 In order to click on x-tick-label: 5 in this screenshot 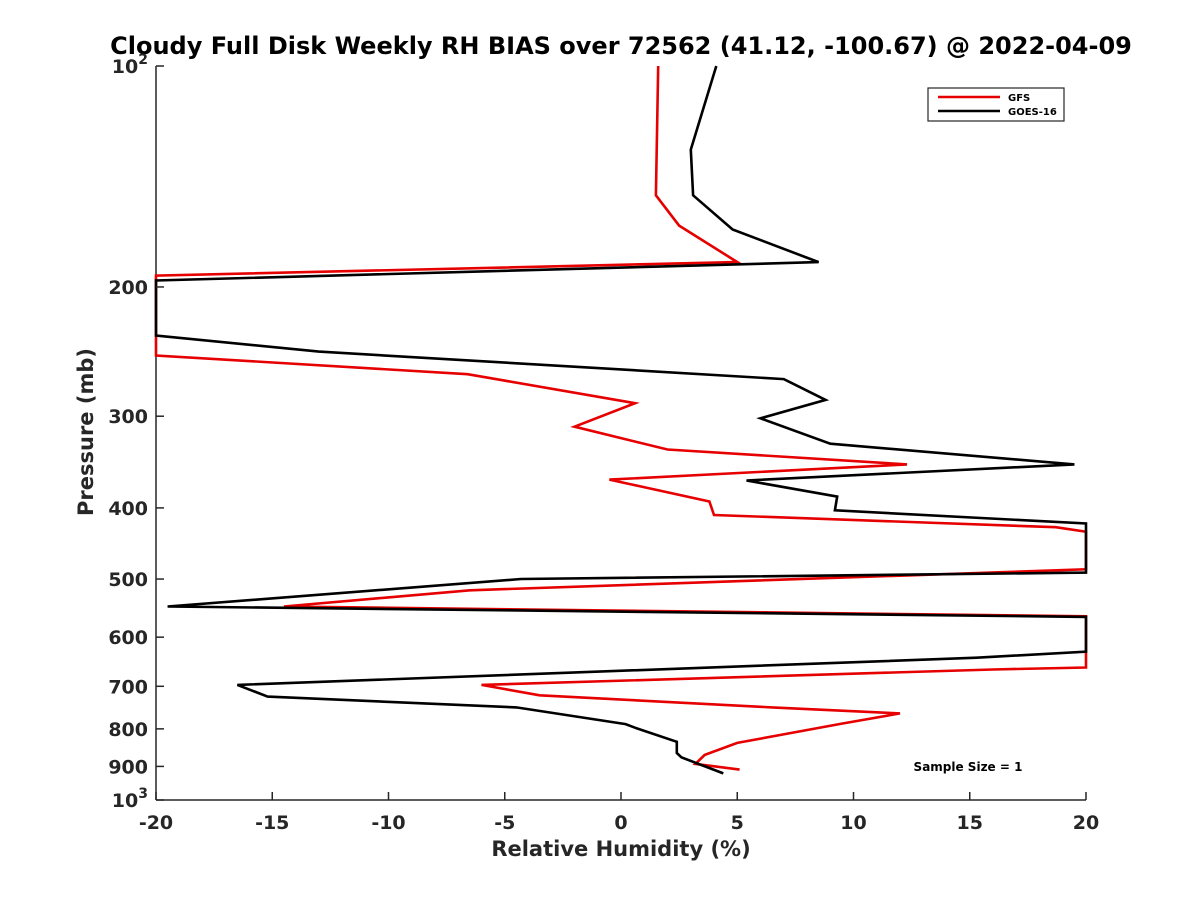, I will do `click(737, 823)`.